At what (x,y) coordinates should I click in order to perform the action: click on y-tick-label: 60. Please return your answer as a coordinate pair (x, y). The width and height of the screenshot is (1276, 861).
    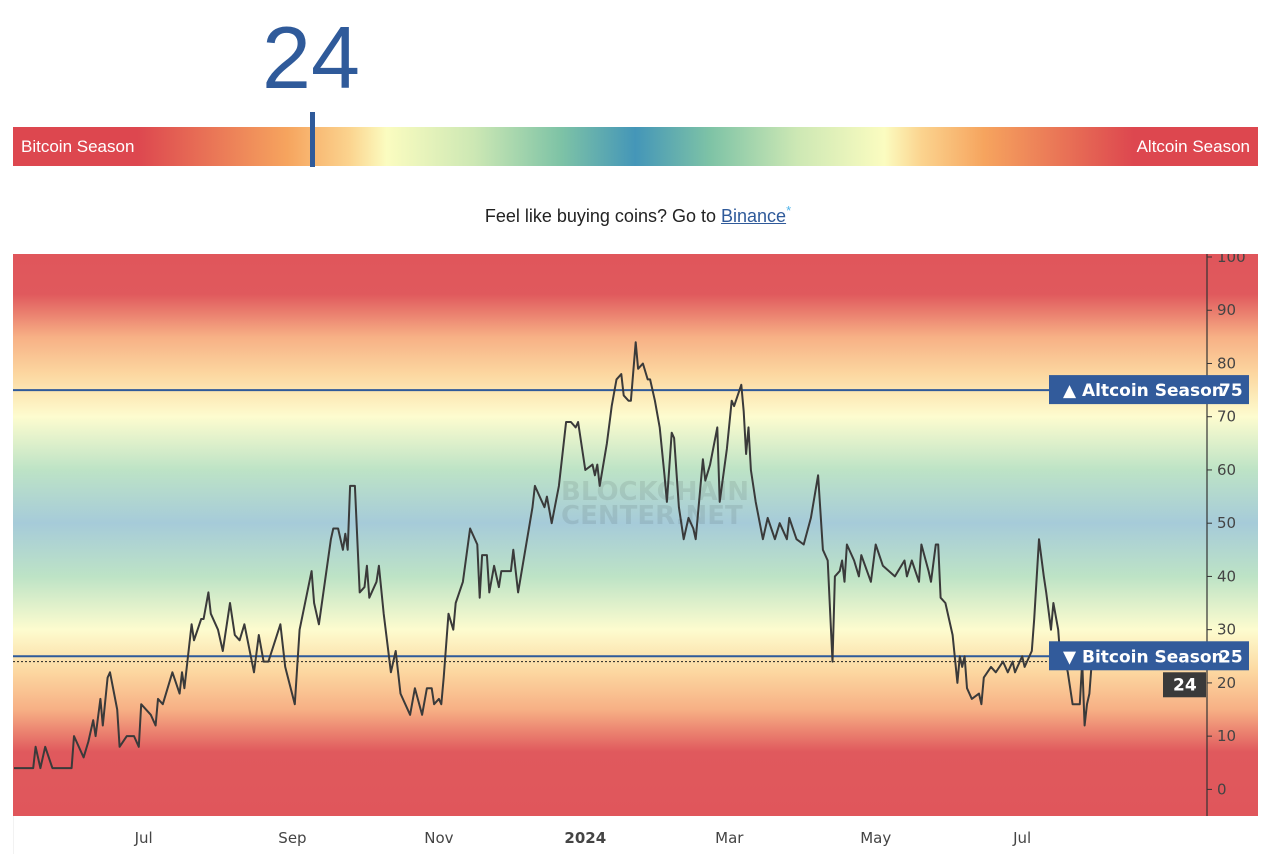
    Looking at the image, I should click on (1226, 470).